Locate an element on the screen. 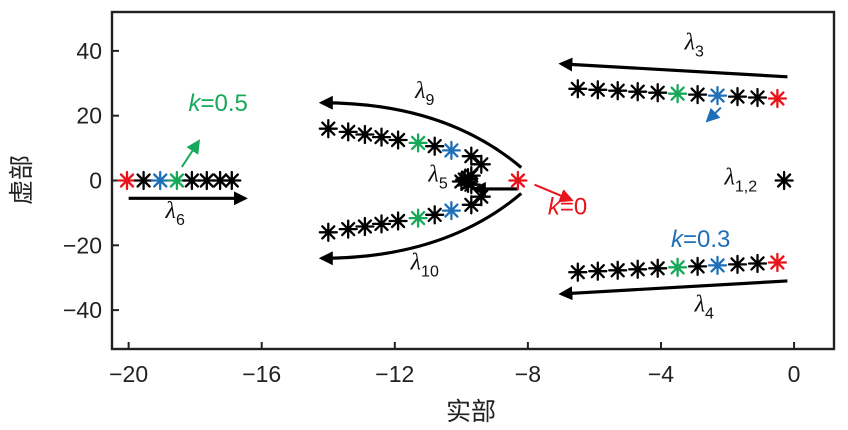 This screenshot has width=848, height=430. eigenvalue-label: λ10 is located at coordinates (424, 265).